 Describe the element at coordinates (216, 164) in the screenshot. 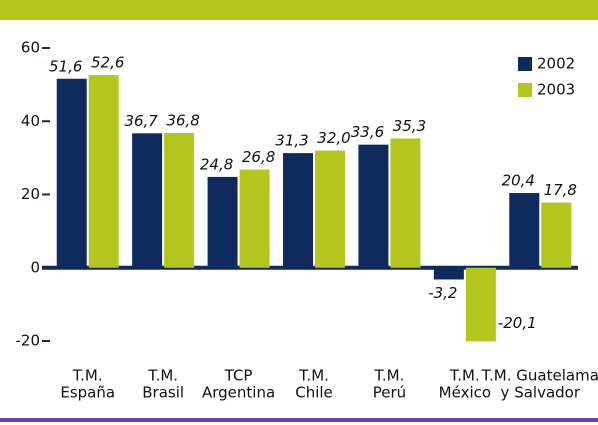

I see `value-label: 24,8` at that location.